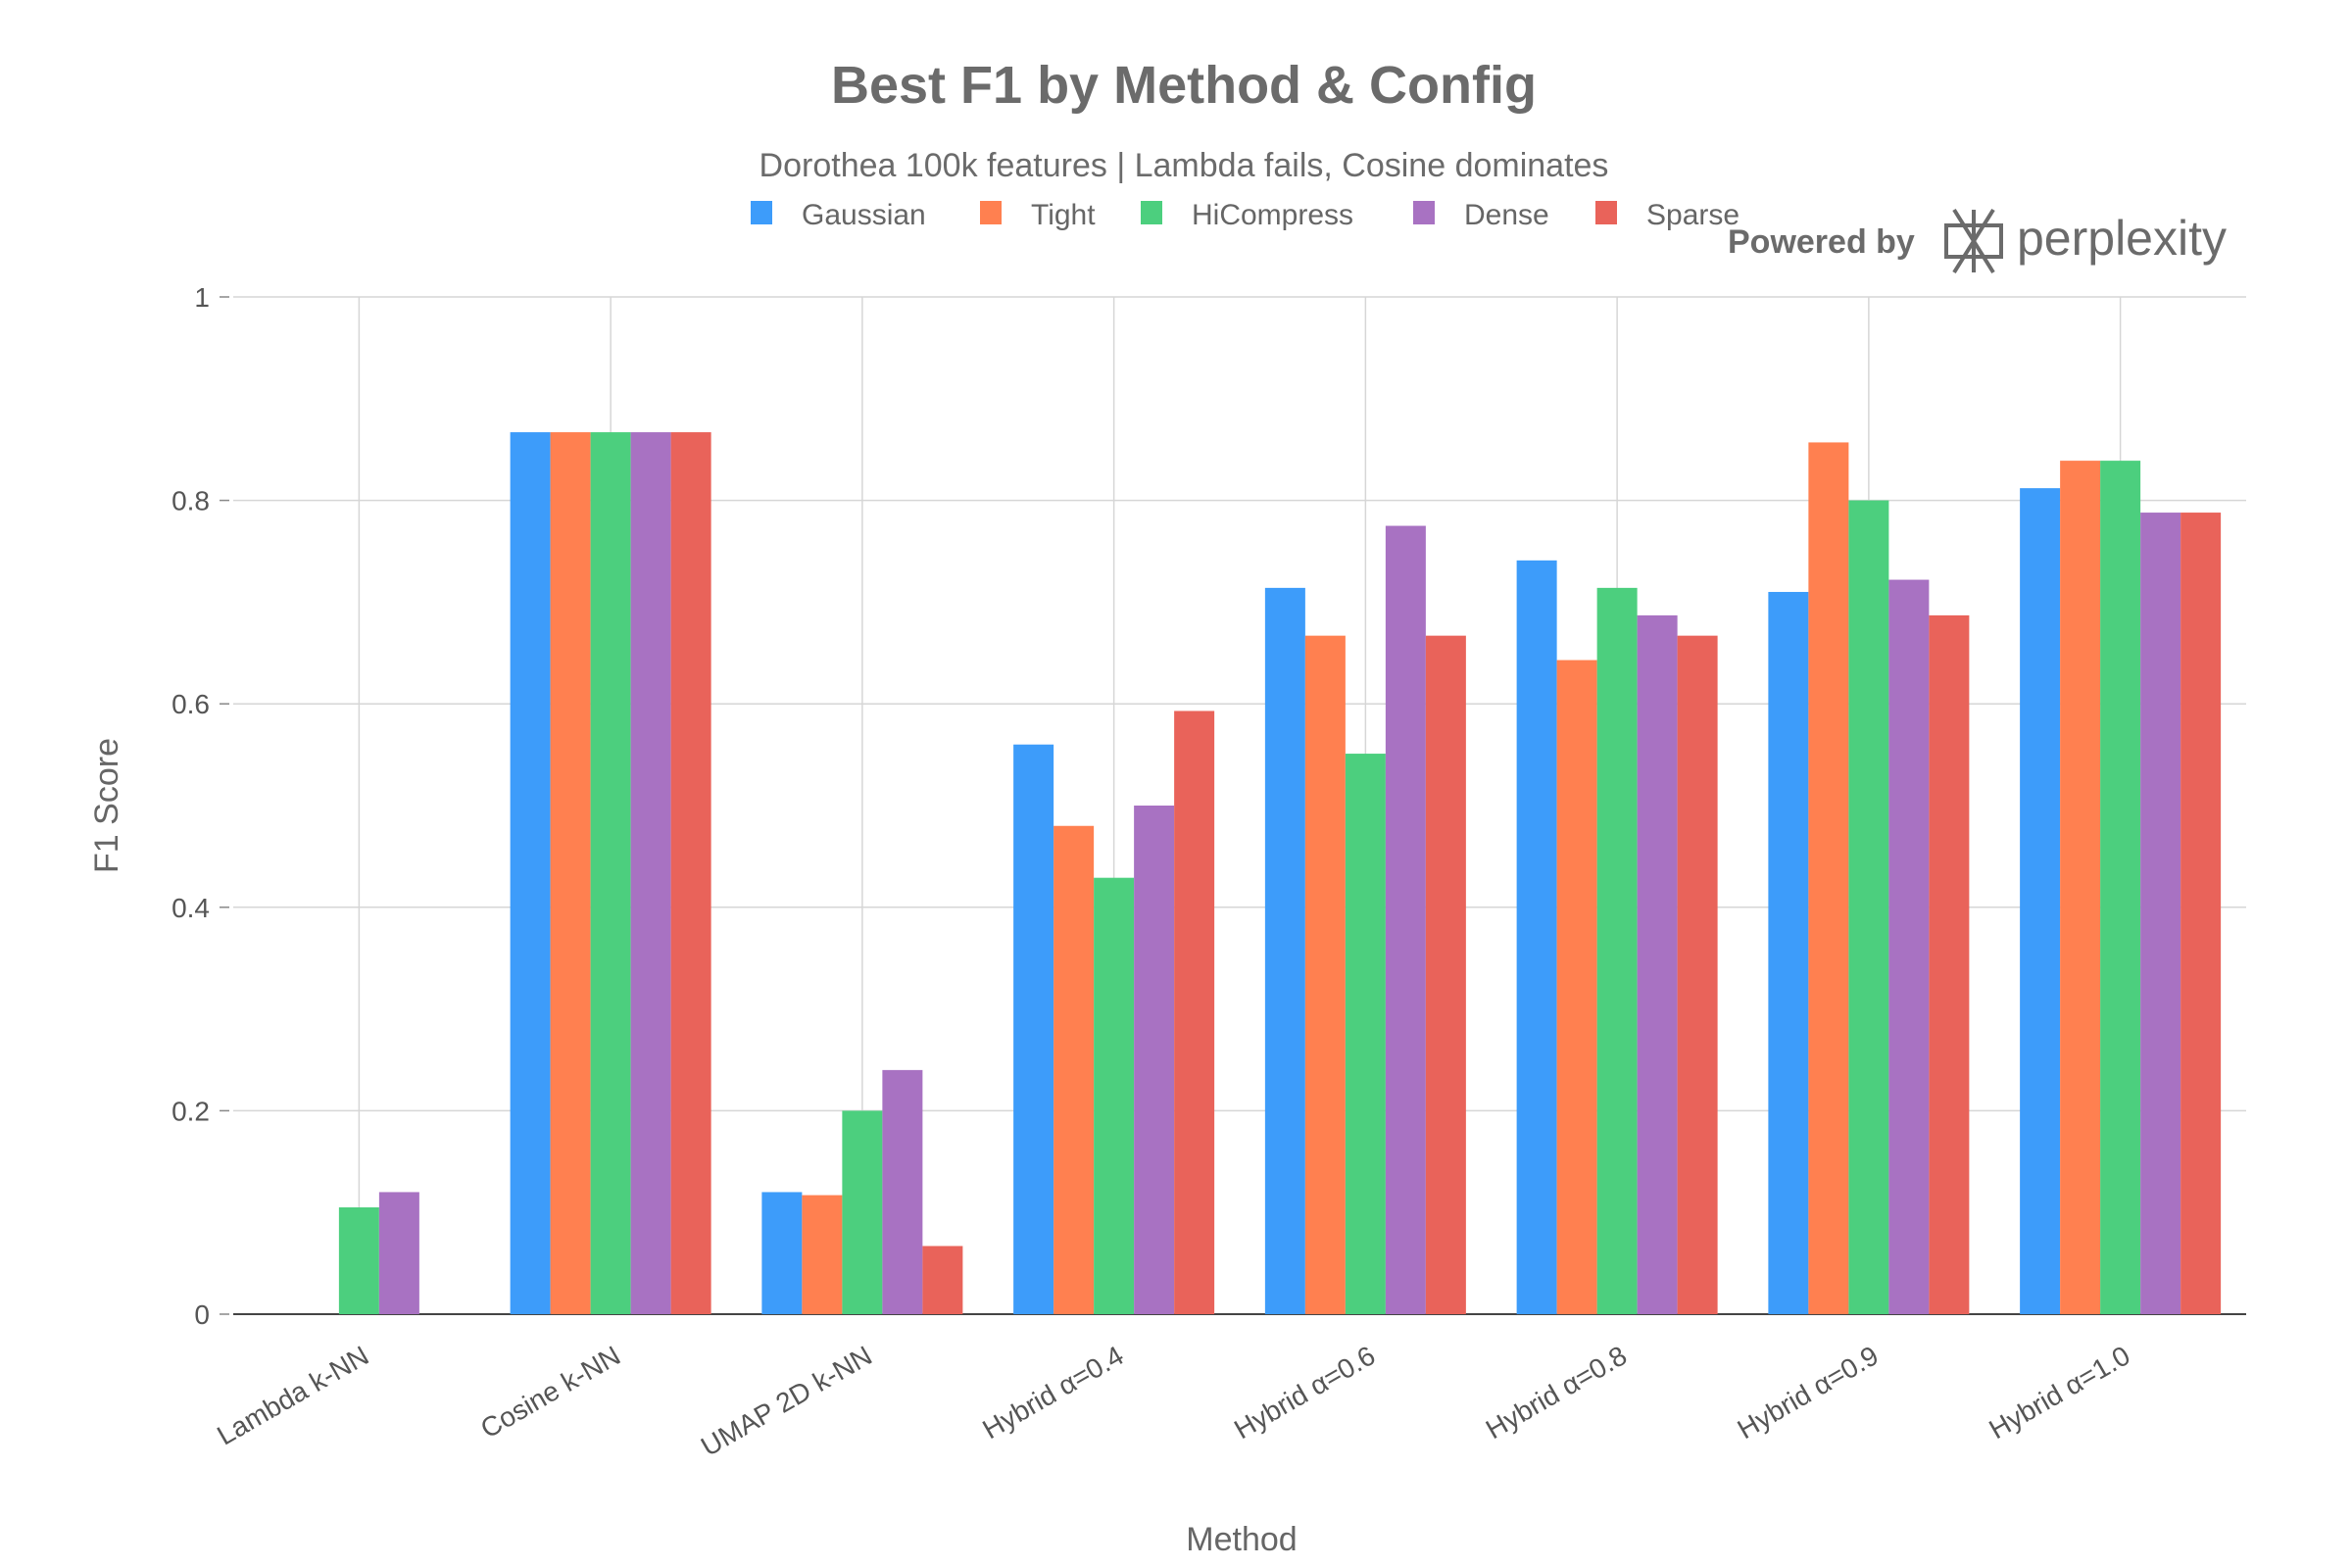 The image size is (2352, 1568). I want to click on y-tick-label: 0.4, so click(191, 908).